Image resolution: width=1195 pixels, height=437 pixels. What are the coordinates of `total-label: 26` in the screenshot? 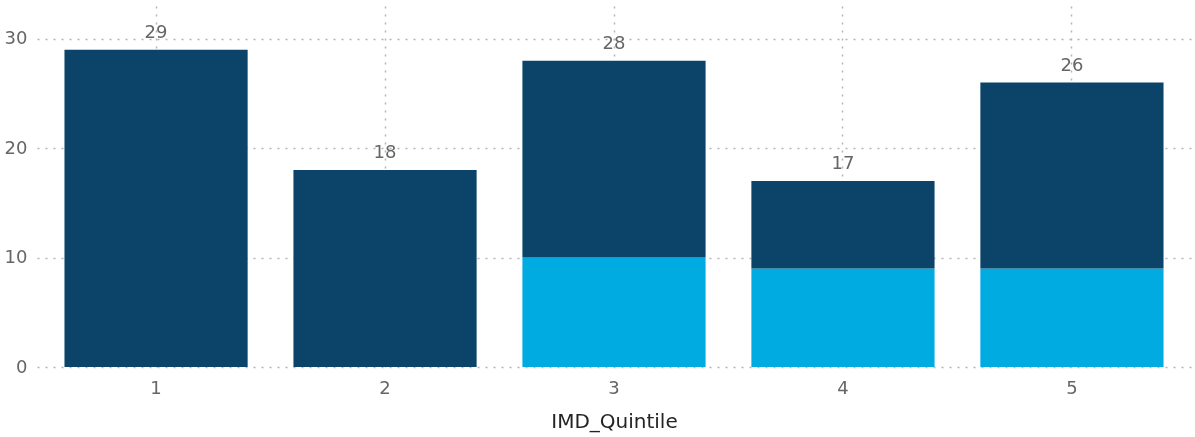 It's located at (1072, 64).